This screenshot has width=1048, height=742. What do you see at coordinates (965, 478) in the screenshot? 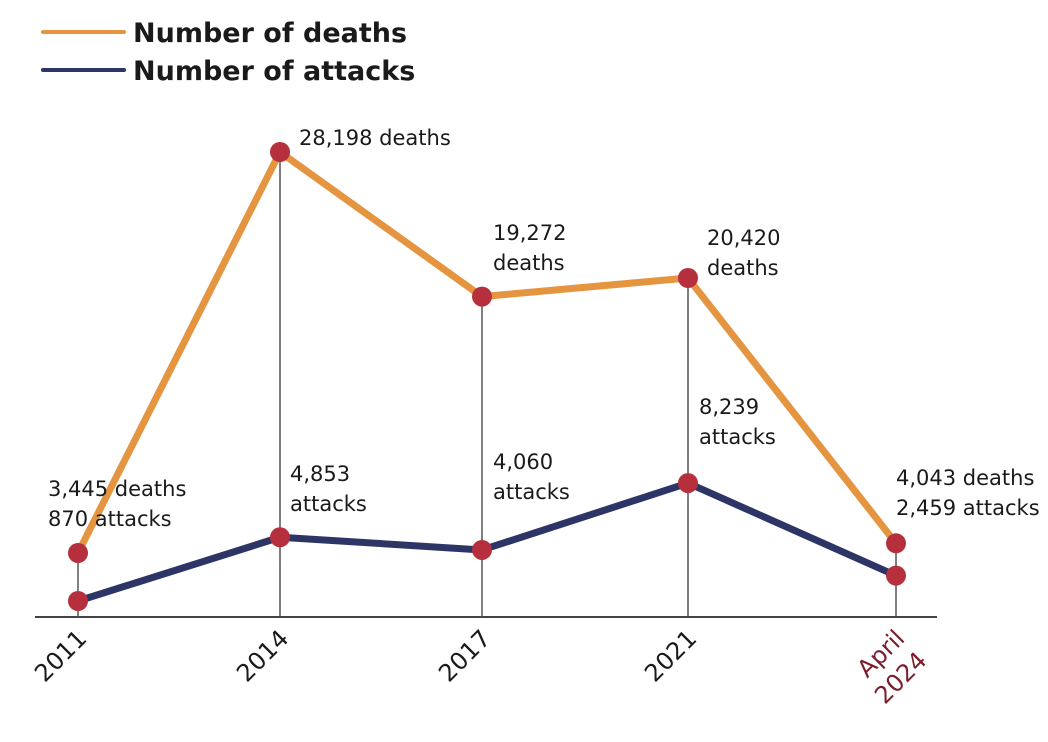
I see `data-label: 4,043 deaths` at bounding box center [965, 478].